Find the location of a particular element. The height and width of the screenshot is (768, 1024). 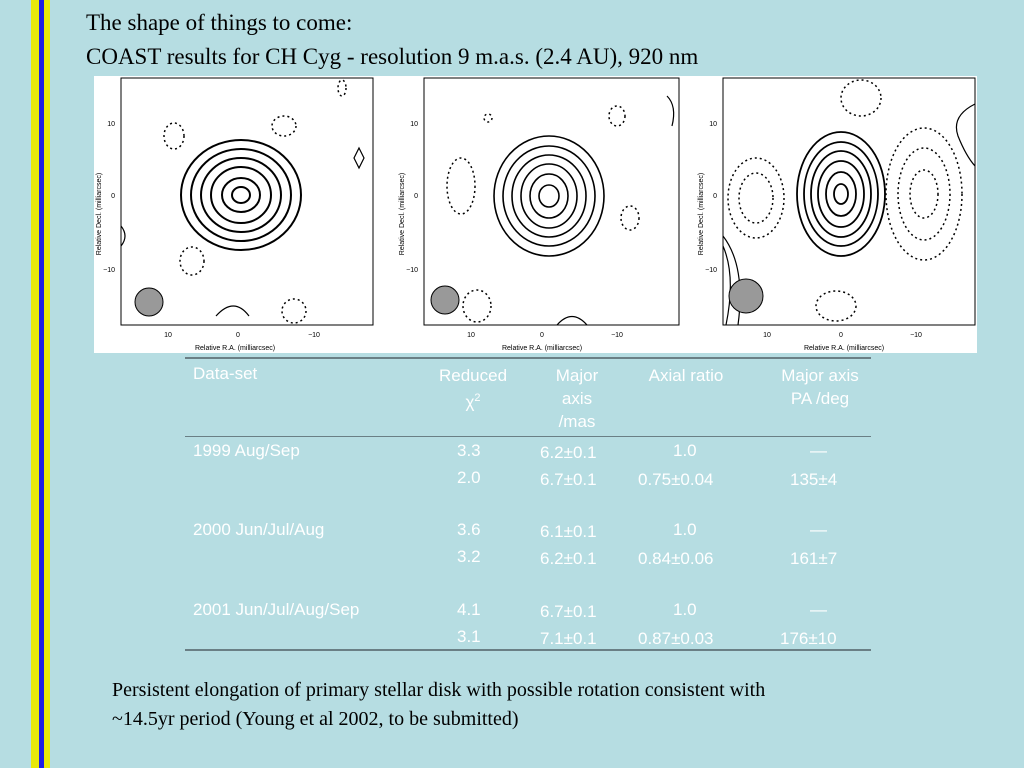

header-major-axis-pa: Major axis PA /deg is located at coordinates (820, 387).